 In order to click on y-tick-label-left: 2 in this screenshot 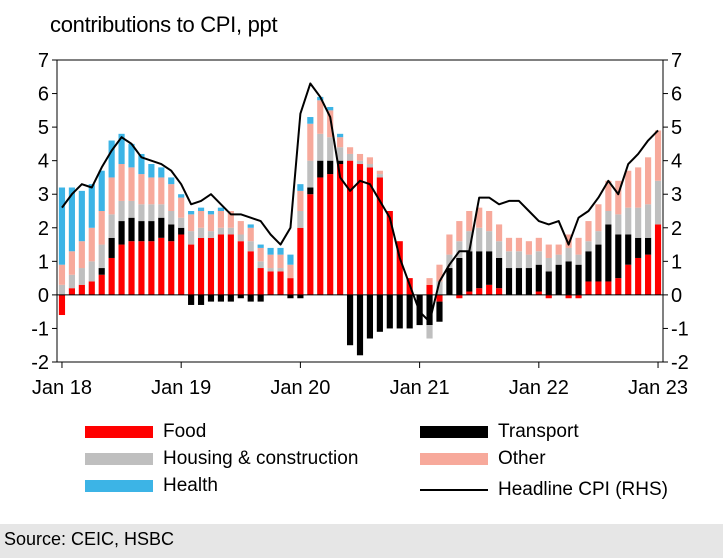, I will do `click(43, 229)`.